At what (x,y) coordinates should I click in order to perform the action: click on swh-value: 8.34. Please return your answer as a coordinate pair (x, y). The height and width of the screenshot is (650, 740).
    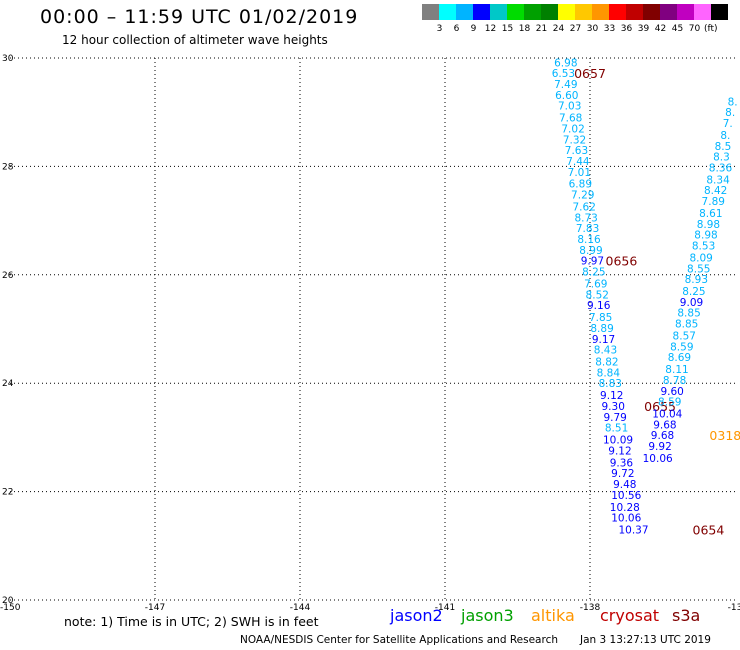
    Looking at the image, I should click on (718, 180).